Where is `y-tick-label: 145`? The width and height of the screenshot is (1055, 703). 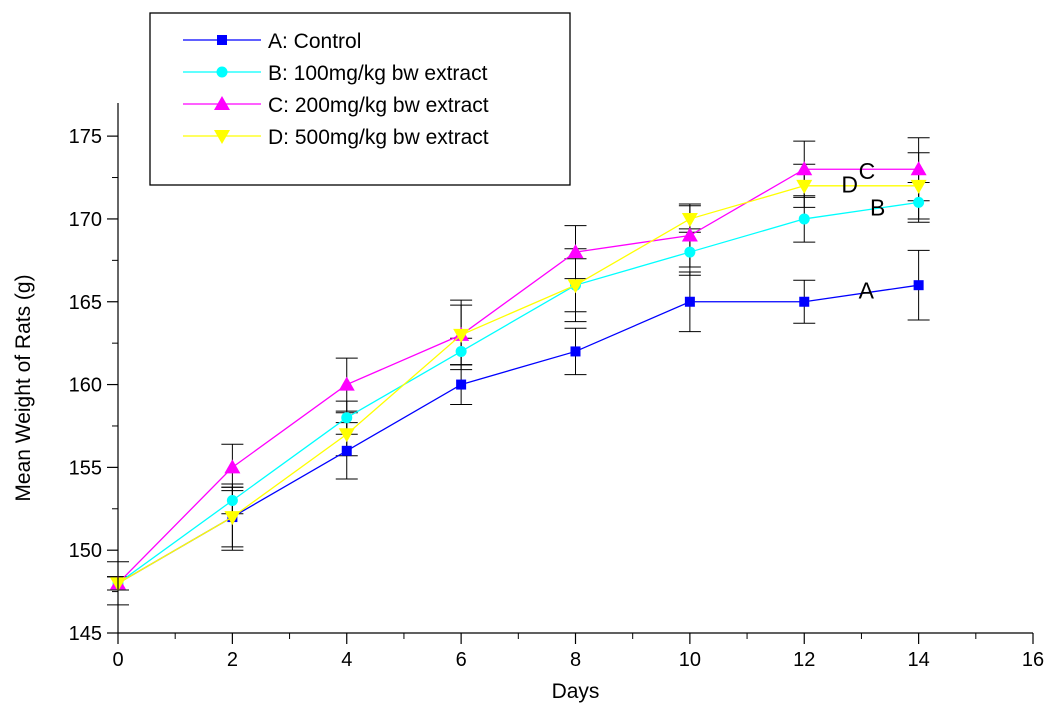 y-tick-label: 145 is located at coordinates (85, 634).